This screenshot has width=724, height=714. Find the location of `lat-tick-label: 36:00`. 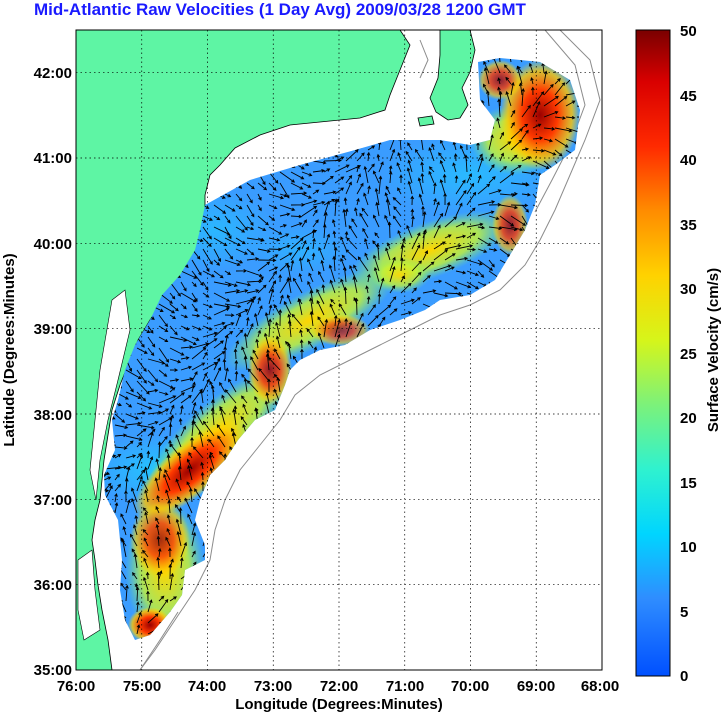

lat-tick-label: 36:00 is located at coordinates (53, 585).